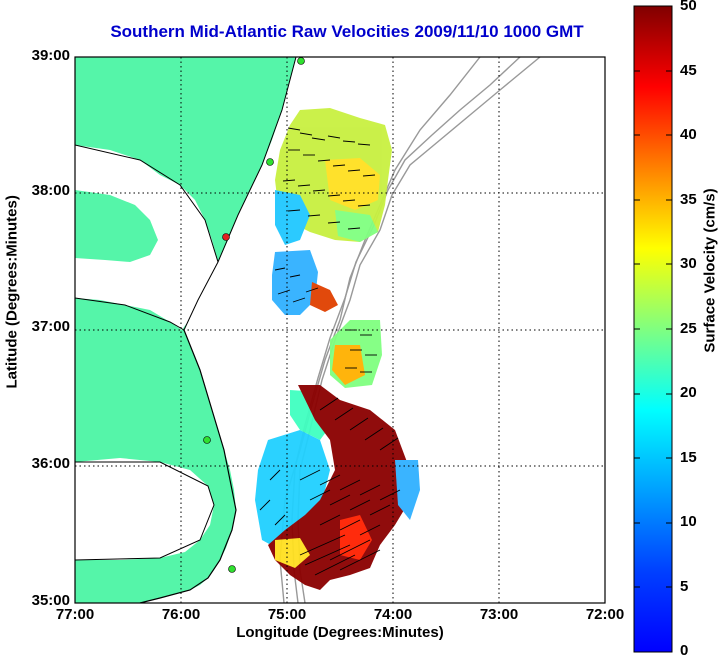  I want to click on peninsula, so click(116, 226).